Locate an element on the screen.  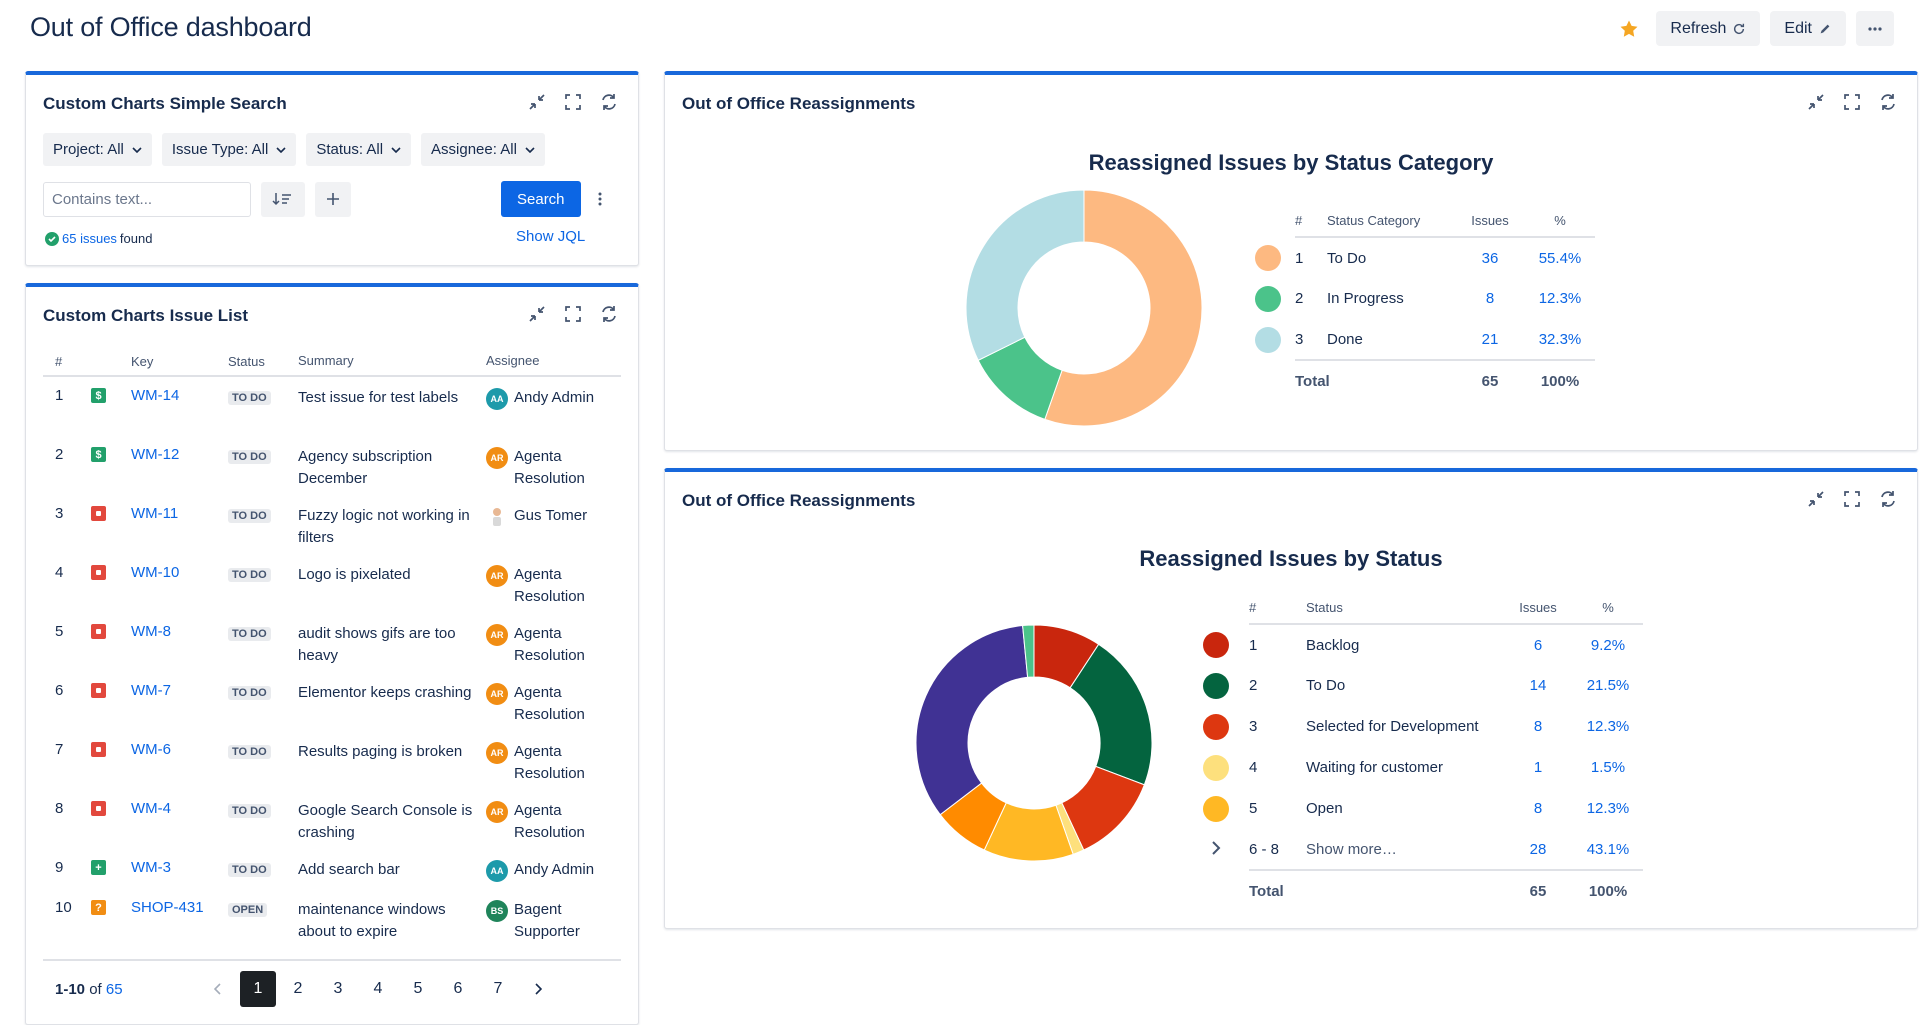
total-link: 65 is located at coordinates (114, 989).